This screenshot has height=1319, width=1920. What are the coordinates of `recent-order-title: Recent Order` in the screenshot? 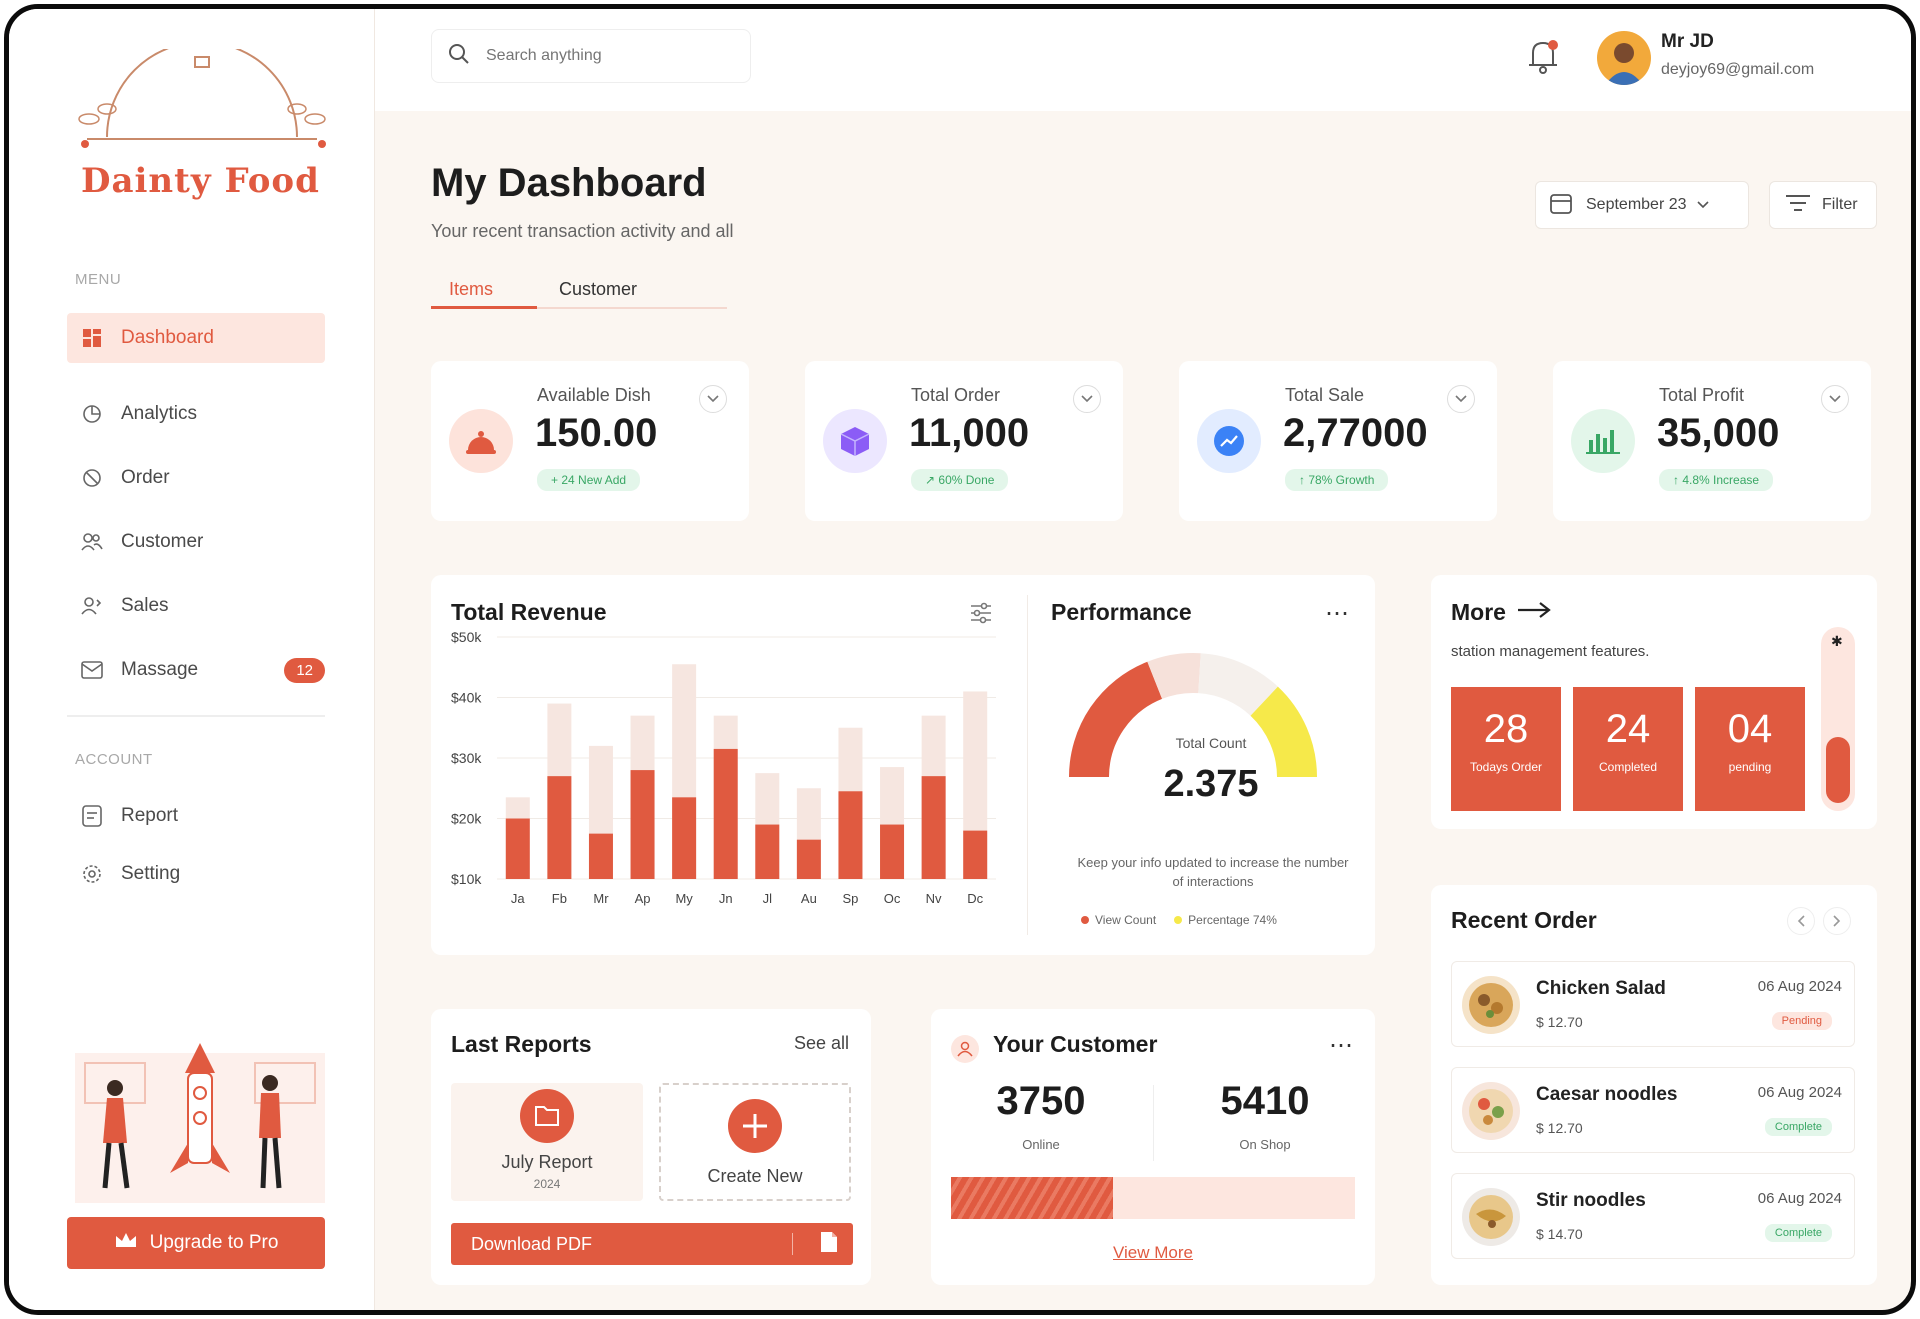 It's located at (1524, 920).